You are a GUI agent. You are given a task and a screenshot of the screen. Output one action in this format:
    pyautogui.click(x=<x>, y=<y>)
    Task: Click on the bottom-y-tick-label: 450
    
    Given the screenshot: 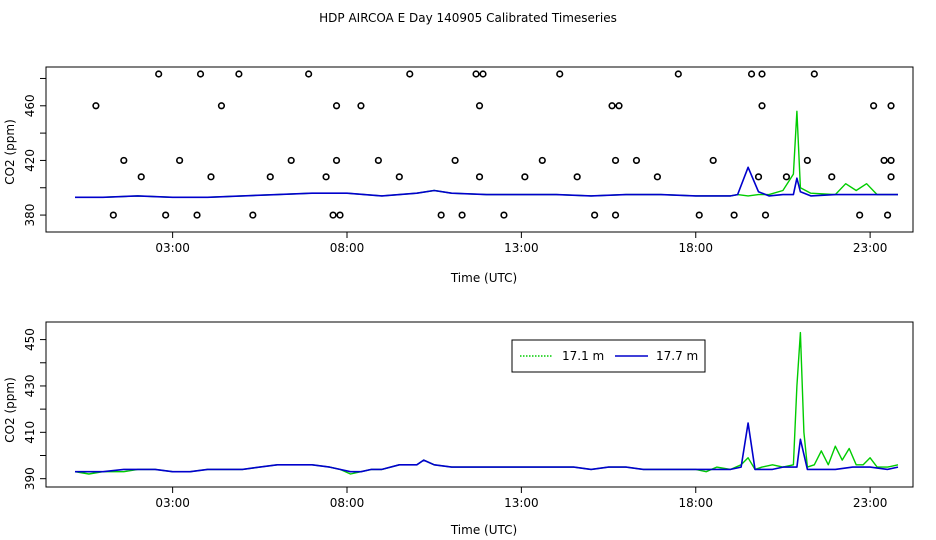 What is the action you would take?
    pyautogui.click(x=30, y=339)
    